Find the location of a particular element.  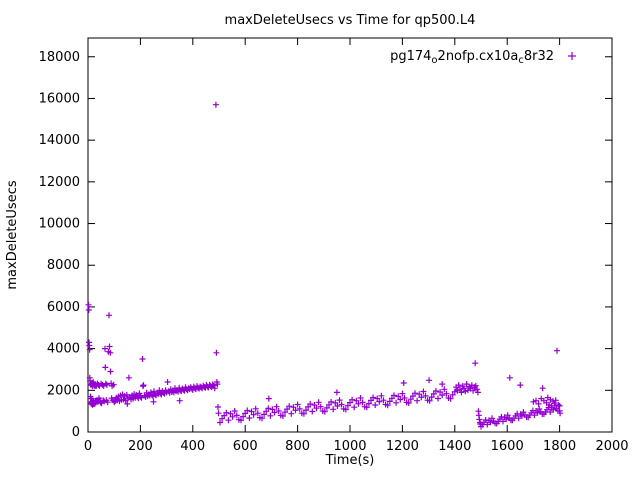

y-tick-label: 6000 is located at coordinates (63, 307).